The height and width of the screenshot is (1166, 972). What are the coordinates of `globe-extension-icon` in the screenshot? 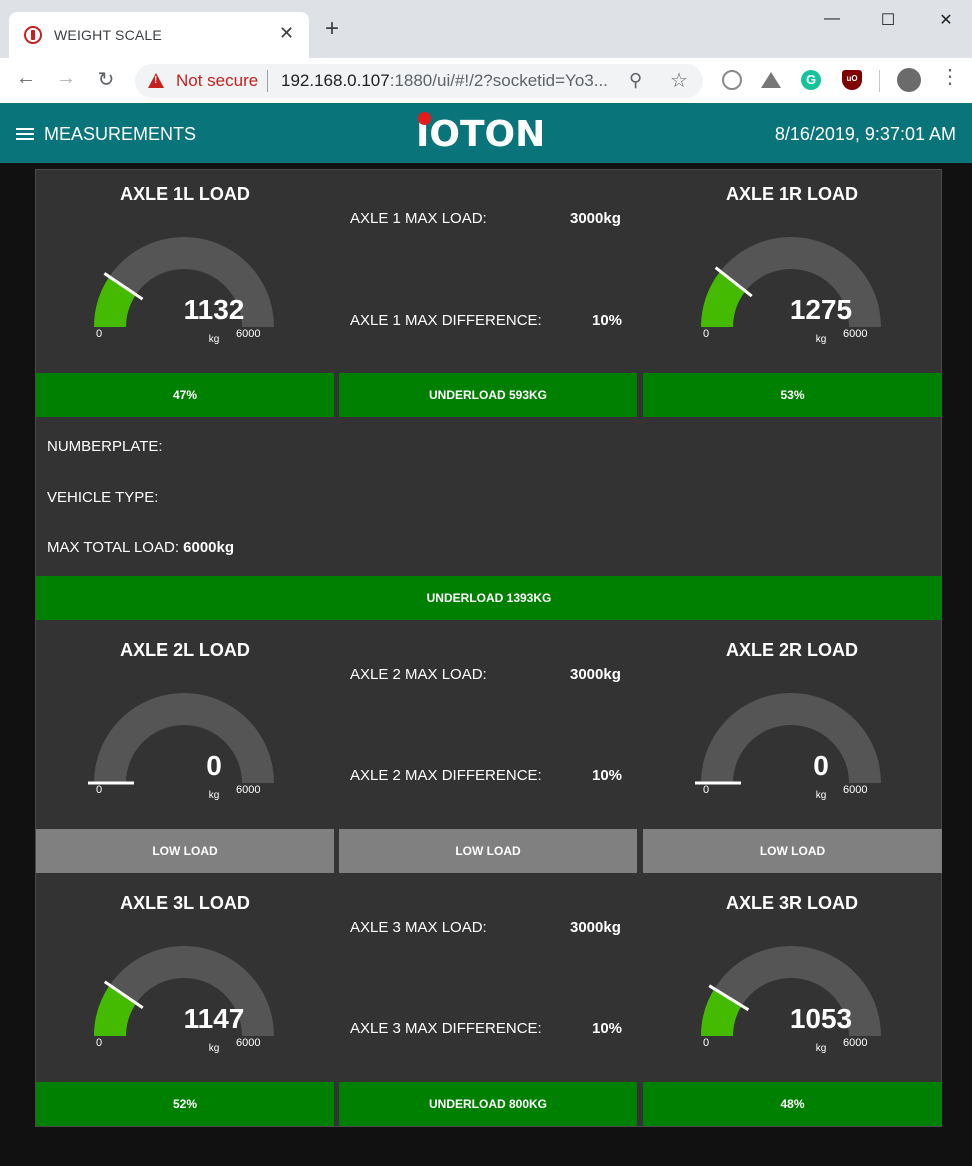 It's located at (732, 80).